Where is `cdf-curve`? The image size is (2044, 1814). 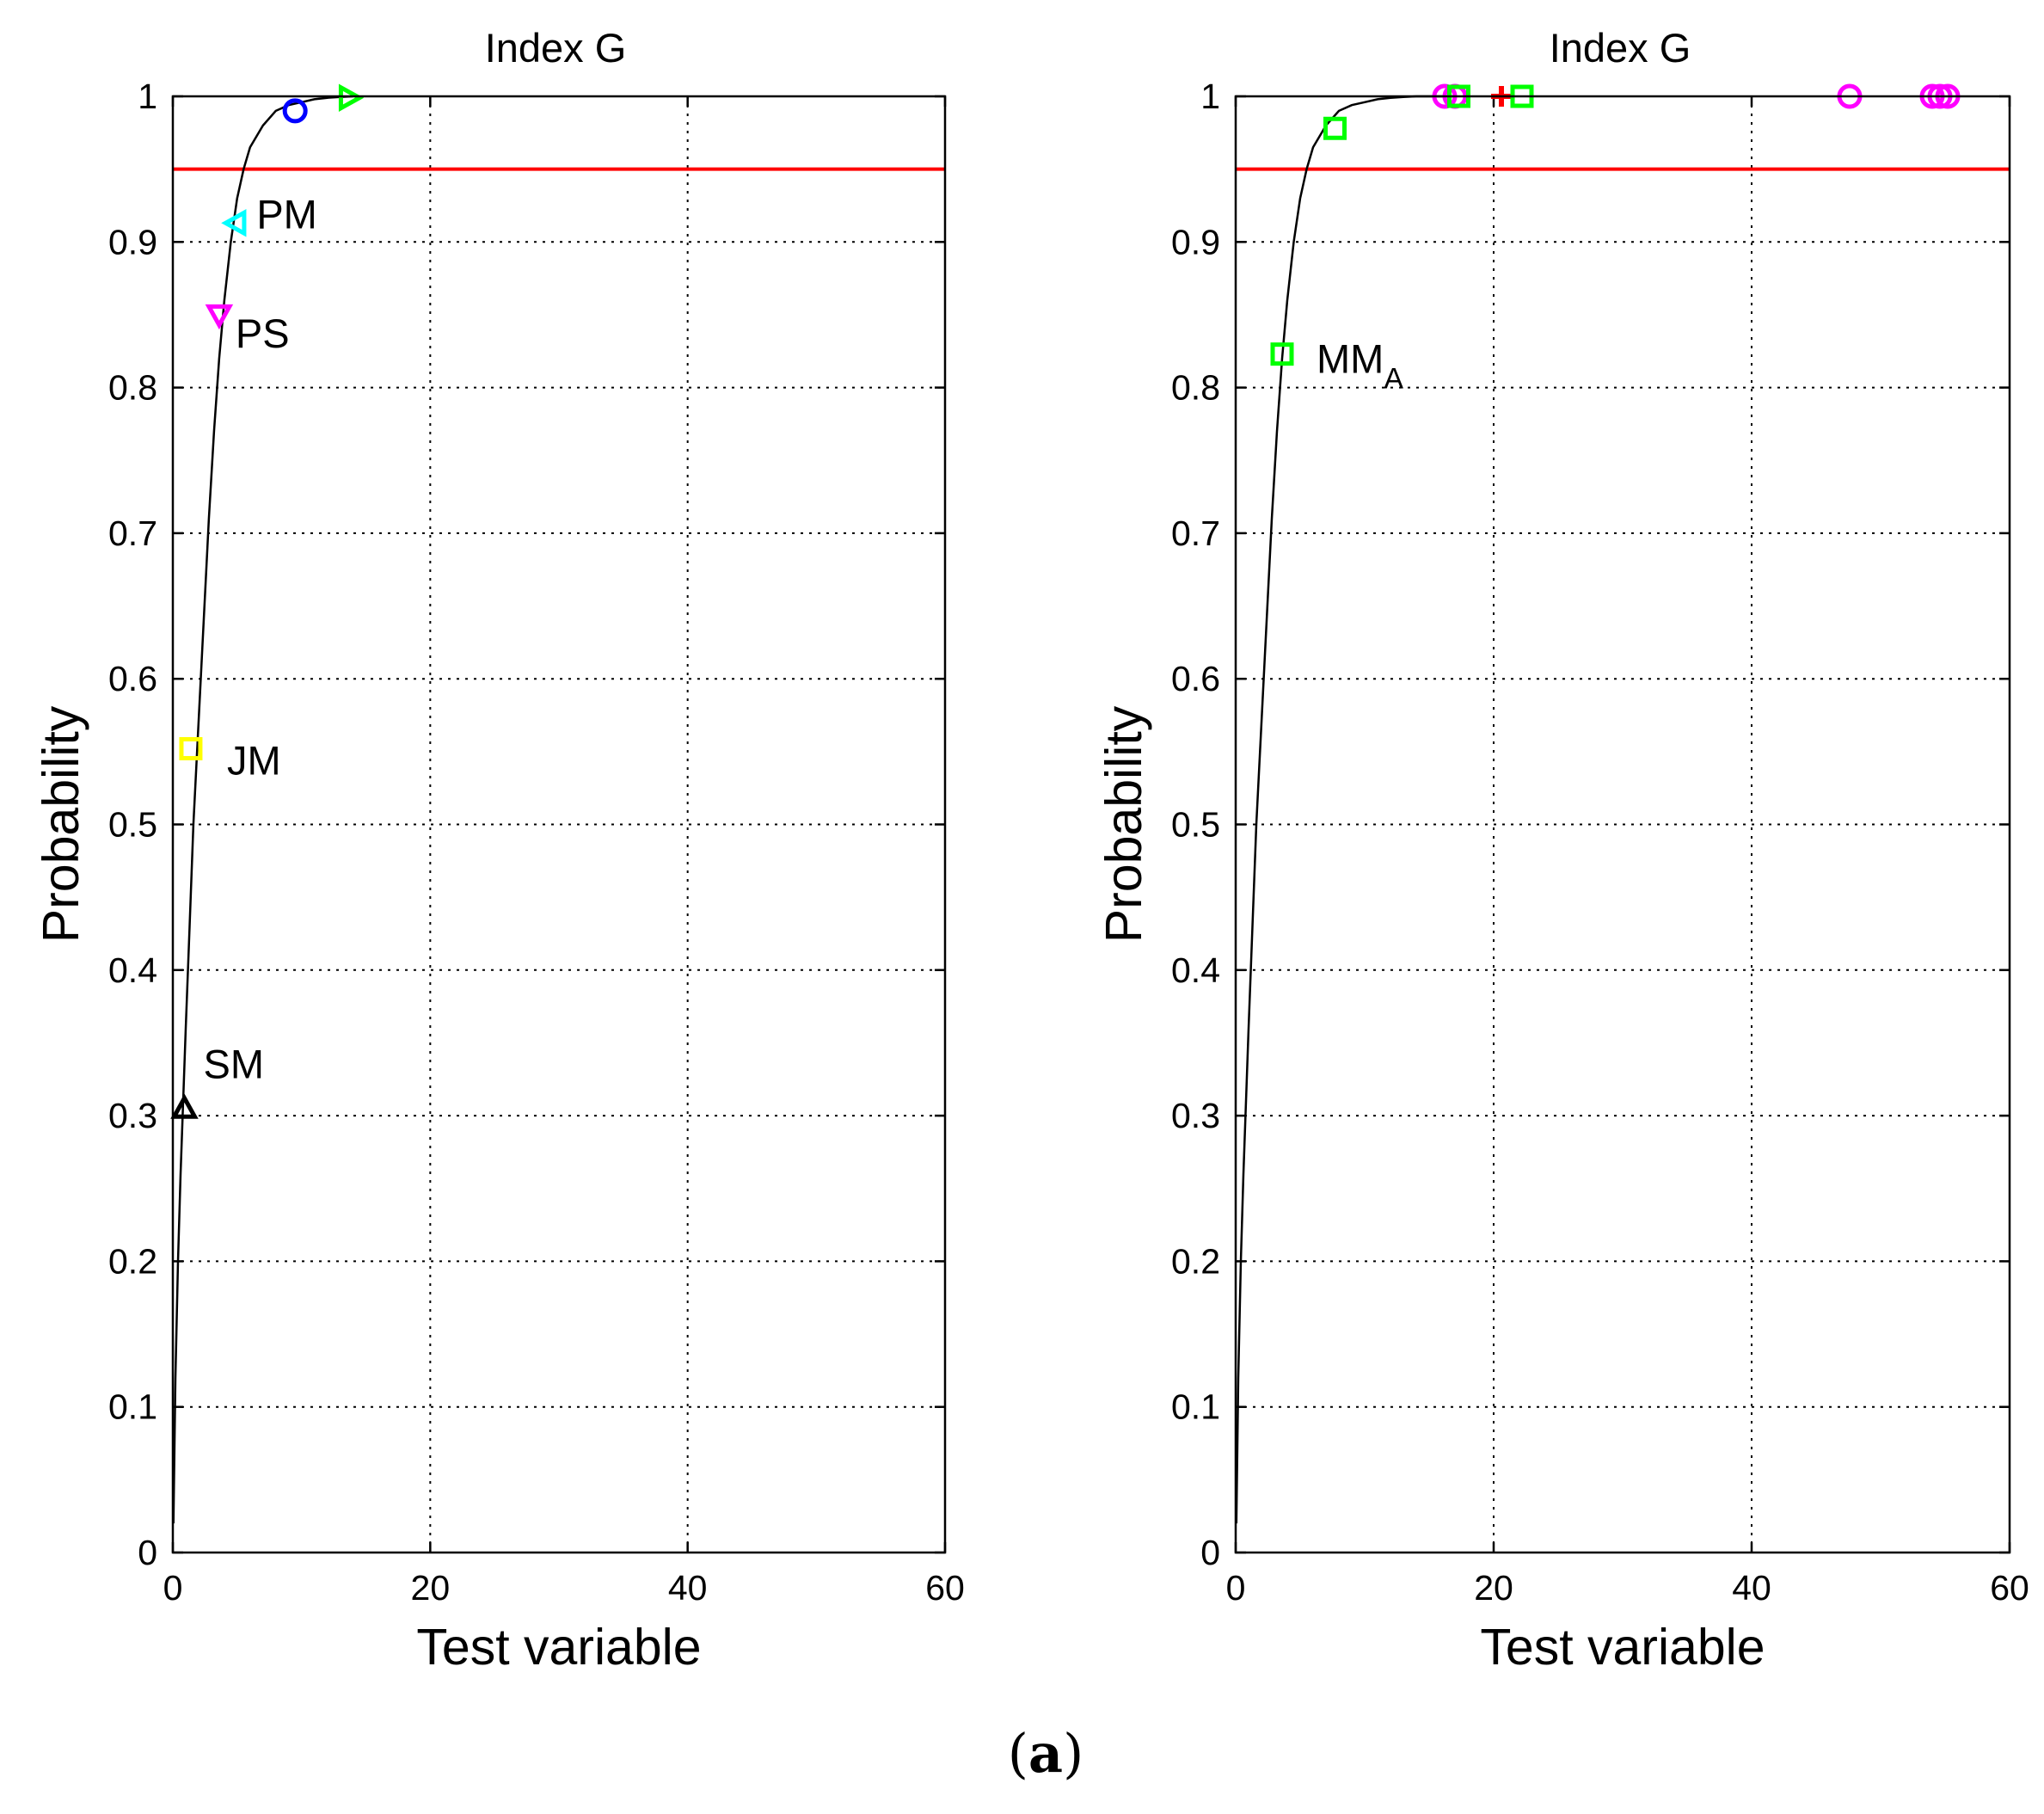
cdf-curve is located at coordinates (1345, 809).